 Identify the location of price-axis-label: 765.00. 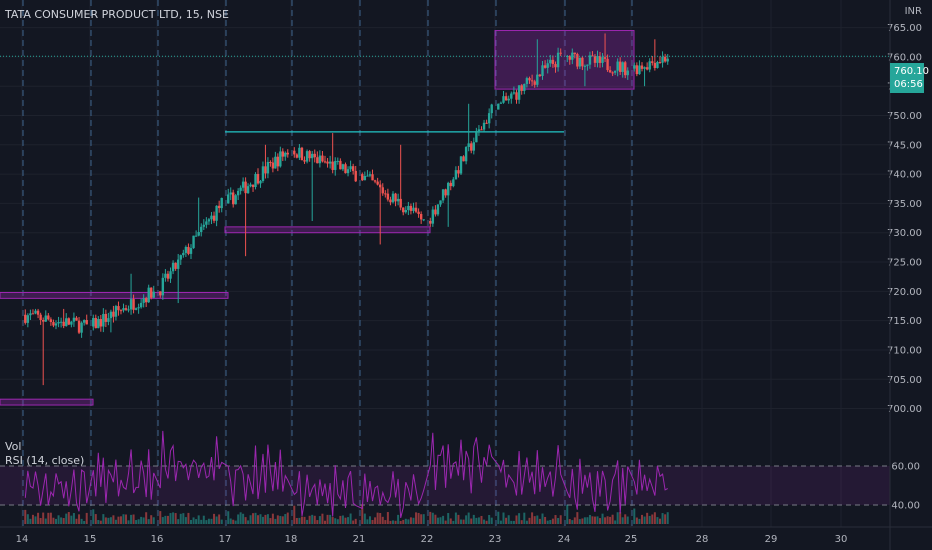
(904, 28).